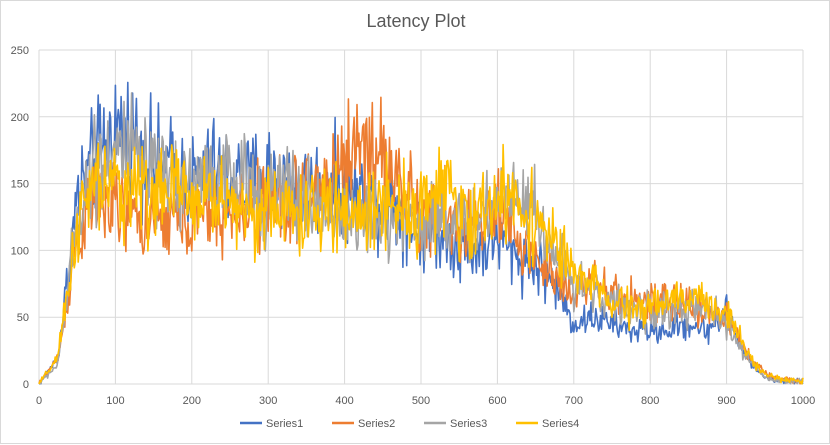 The width and height of the screenshot is (830, 445). Describe the element at coordinates (726, 401) in the screenshot. I see `x-tick-label: 900` at that location.